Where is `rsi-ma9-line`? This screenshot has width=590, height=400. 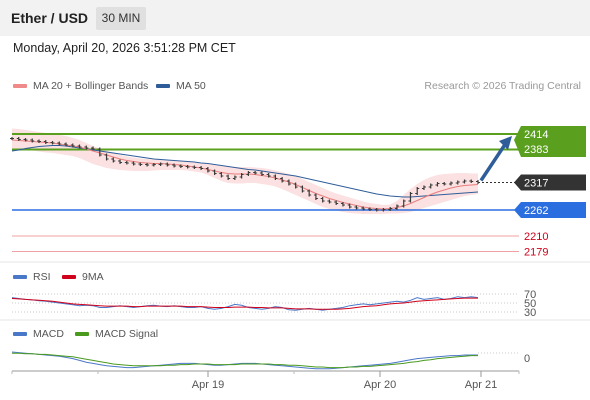
rsi-ma9-line is located at coordinates (244, 303).